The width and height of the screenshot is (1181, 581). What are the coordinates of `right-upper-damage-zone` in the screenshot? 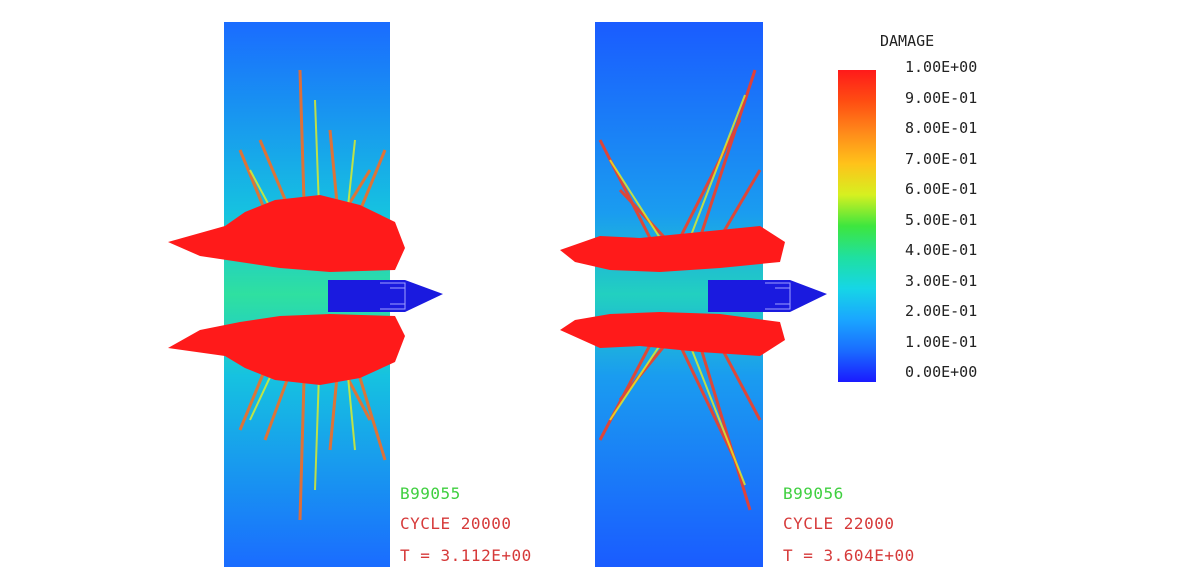 It's located at (672, 249).